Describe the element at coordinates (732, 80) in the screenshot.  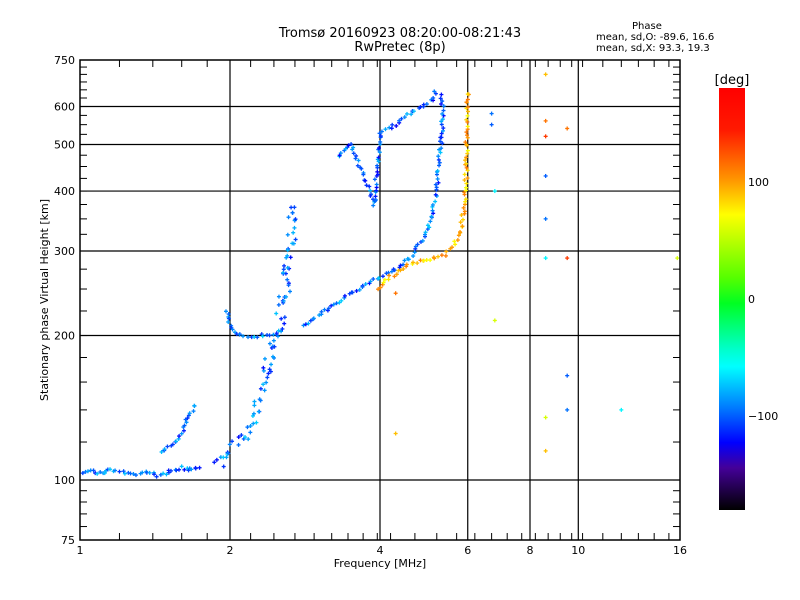
I see `colorbar-label: [deg]` at that location.